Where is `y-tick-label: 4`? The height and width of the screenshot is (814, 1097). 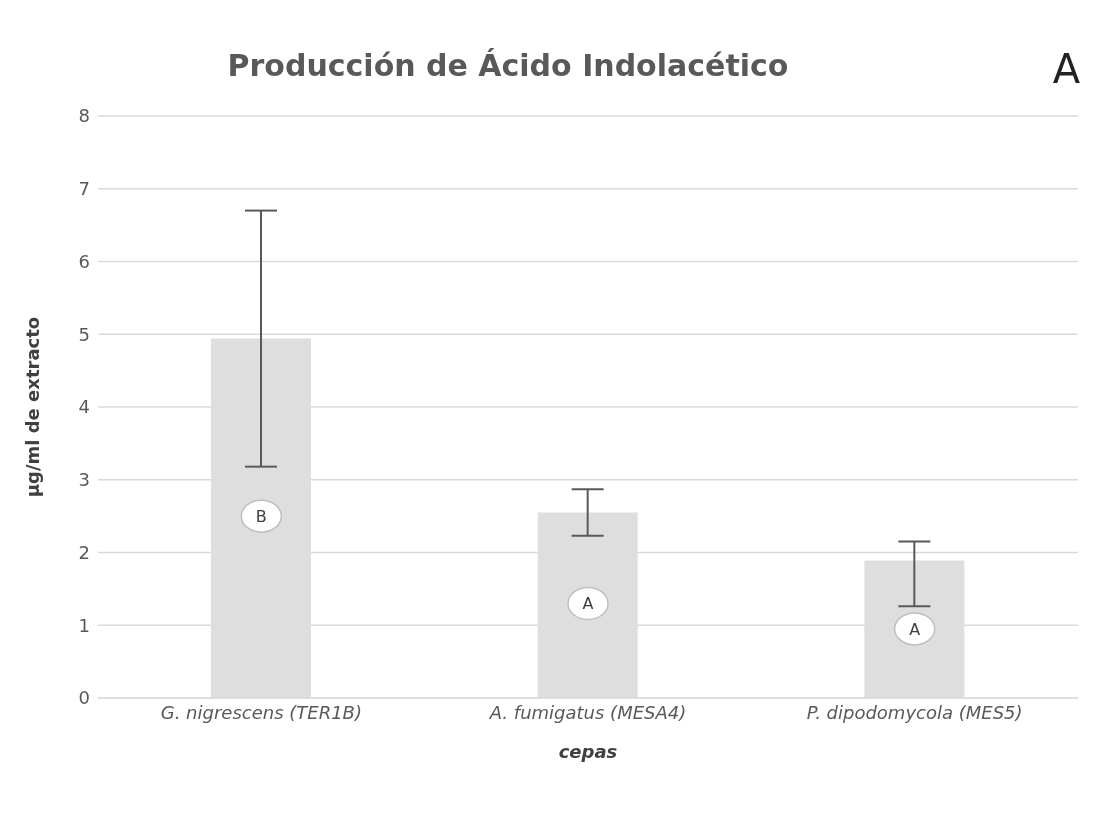
y-tick-label: 4 is located at coordinates (84, 407).